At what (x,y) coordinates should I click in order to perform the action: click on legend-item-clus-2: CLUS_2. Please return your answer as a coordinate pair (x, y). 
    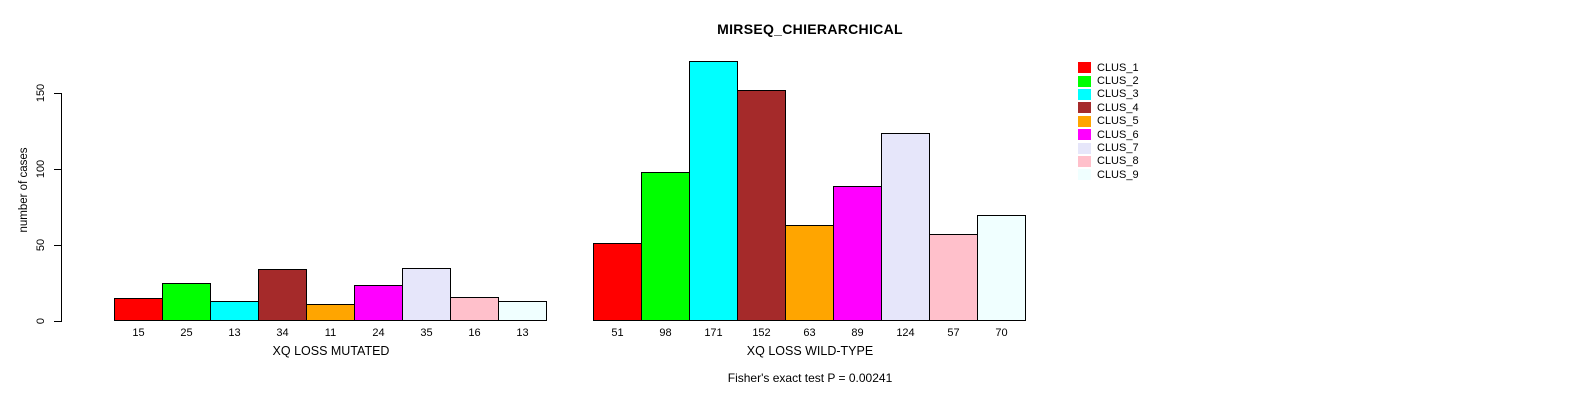
    Looking at the image, I should click on (1108, 80).